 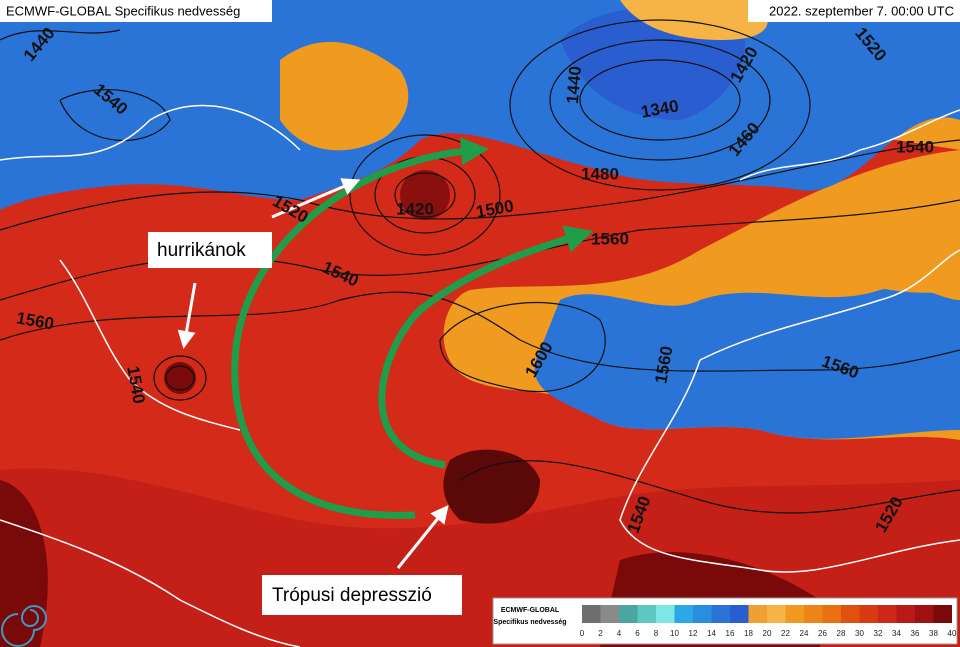 What do you see at coordinates (24, 626) in the screenshot?
I see `logo` at bounding box center [24, 626].